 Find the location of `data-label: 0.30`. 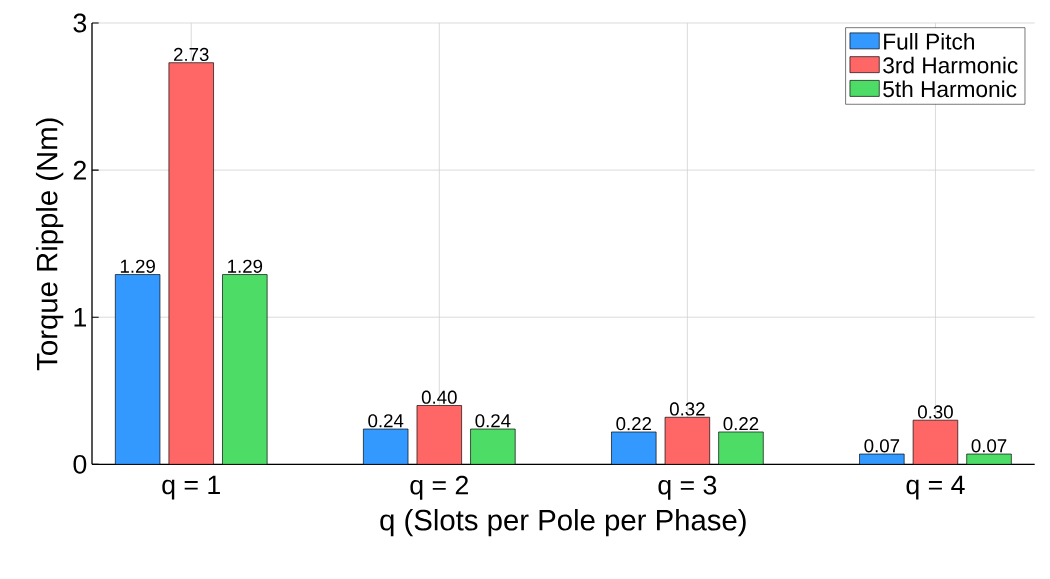

data-label: 0.30 is located at coordinates (935, 412).